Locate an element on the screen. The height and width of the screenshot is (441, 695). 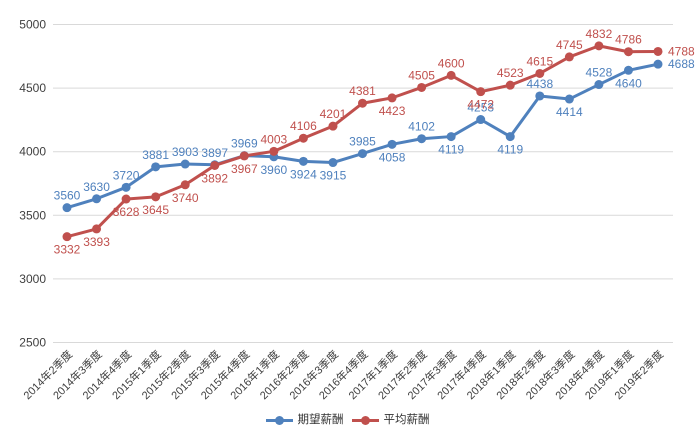
data-label: 4423 is located at coordinates (392, 111).